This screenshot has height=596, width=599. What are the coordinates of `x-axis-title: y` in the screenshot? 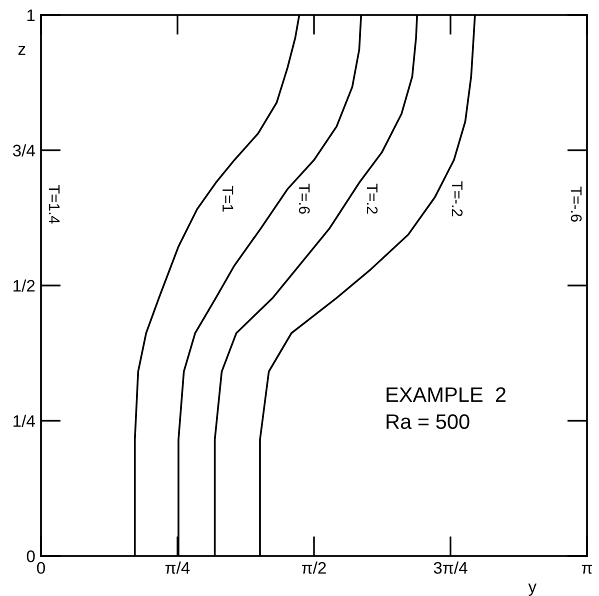 It's located at (532, 590).